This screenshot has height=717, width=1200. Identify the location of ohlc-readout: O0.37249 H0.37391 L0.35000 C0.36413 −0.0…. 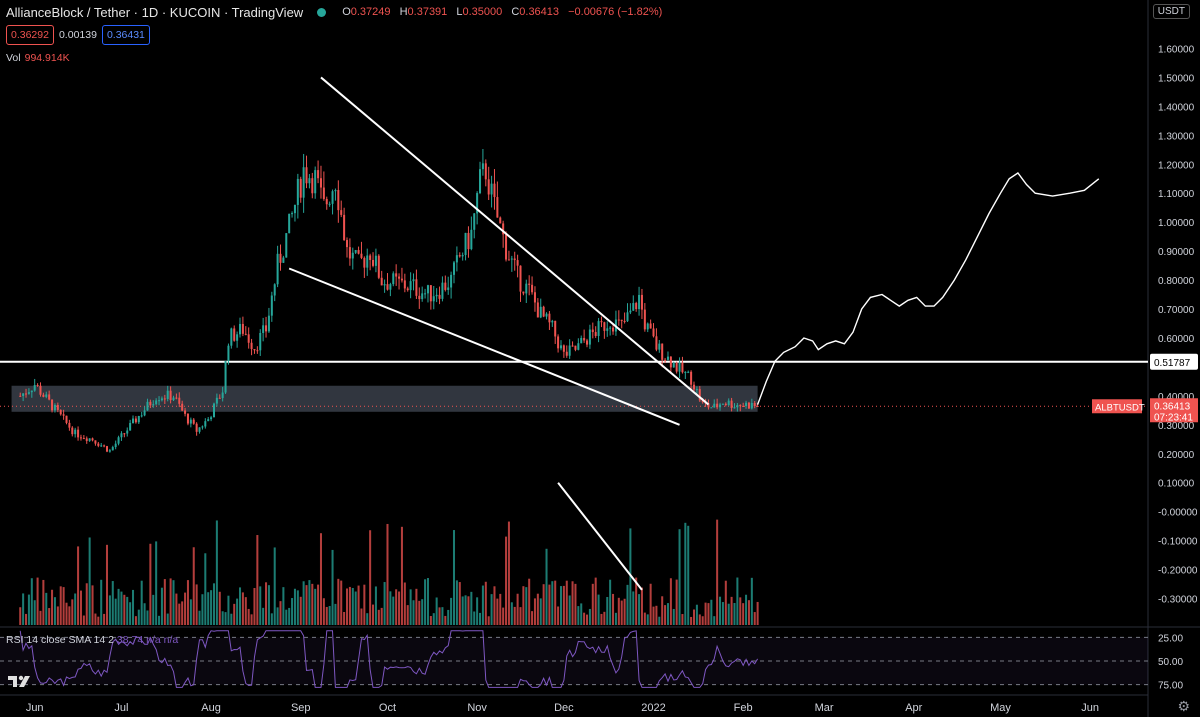
(502, 12).